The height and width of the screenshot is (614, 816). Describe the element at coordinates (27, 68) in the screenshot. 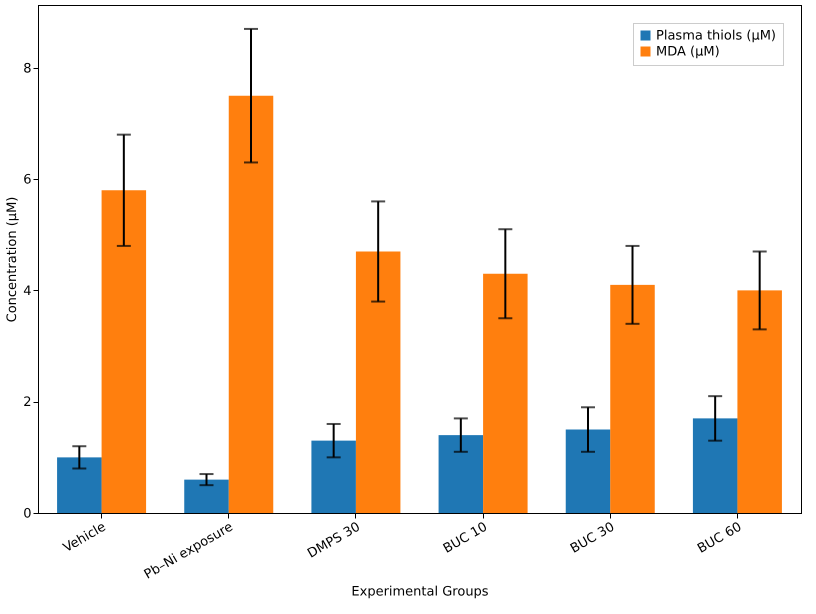

I see `y-tick-label: 8` at that location.